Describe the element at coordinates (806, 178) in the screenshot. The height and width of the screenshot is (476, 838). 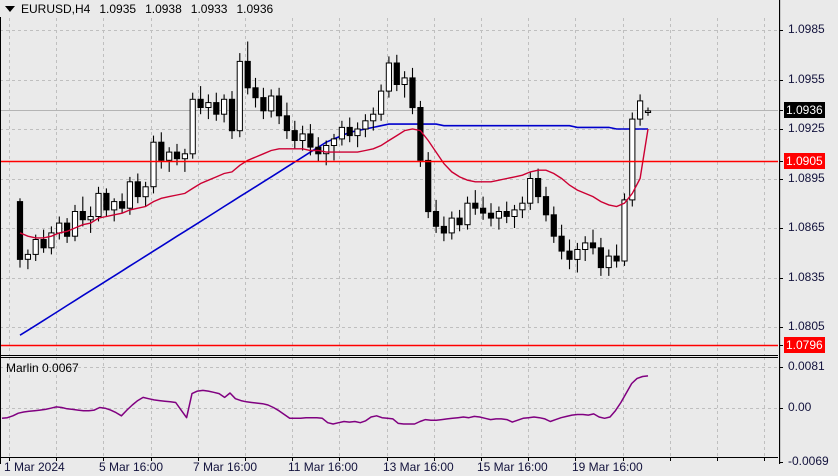
I see `price-axis-label: 1.0895` at that location.